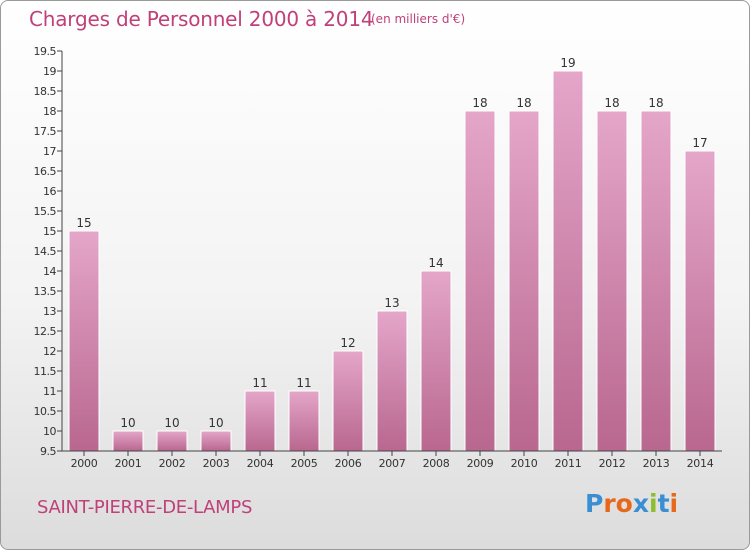 The width and height of the screenshot is (750, 550). Describe the element at coordinates (128, 463) in the screenshot. I see `x-tick-label: 2001` at that location.